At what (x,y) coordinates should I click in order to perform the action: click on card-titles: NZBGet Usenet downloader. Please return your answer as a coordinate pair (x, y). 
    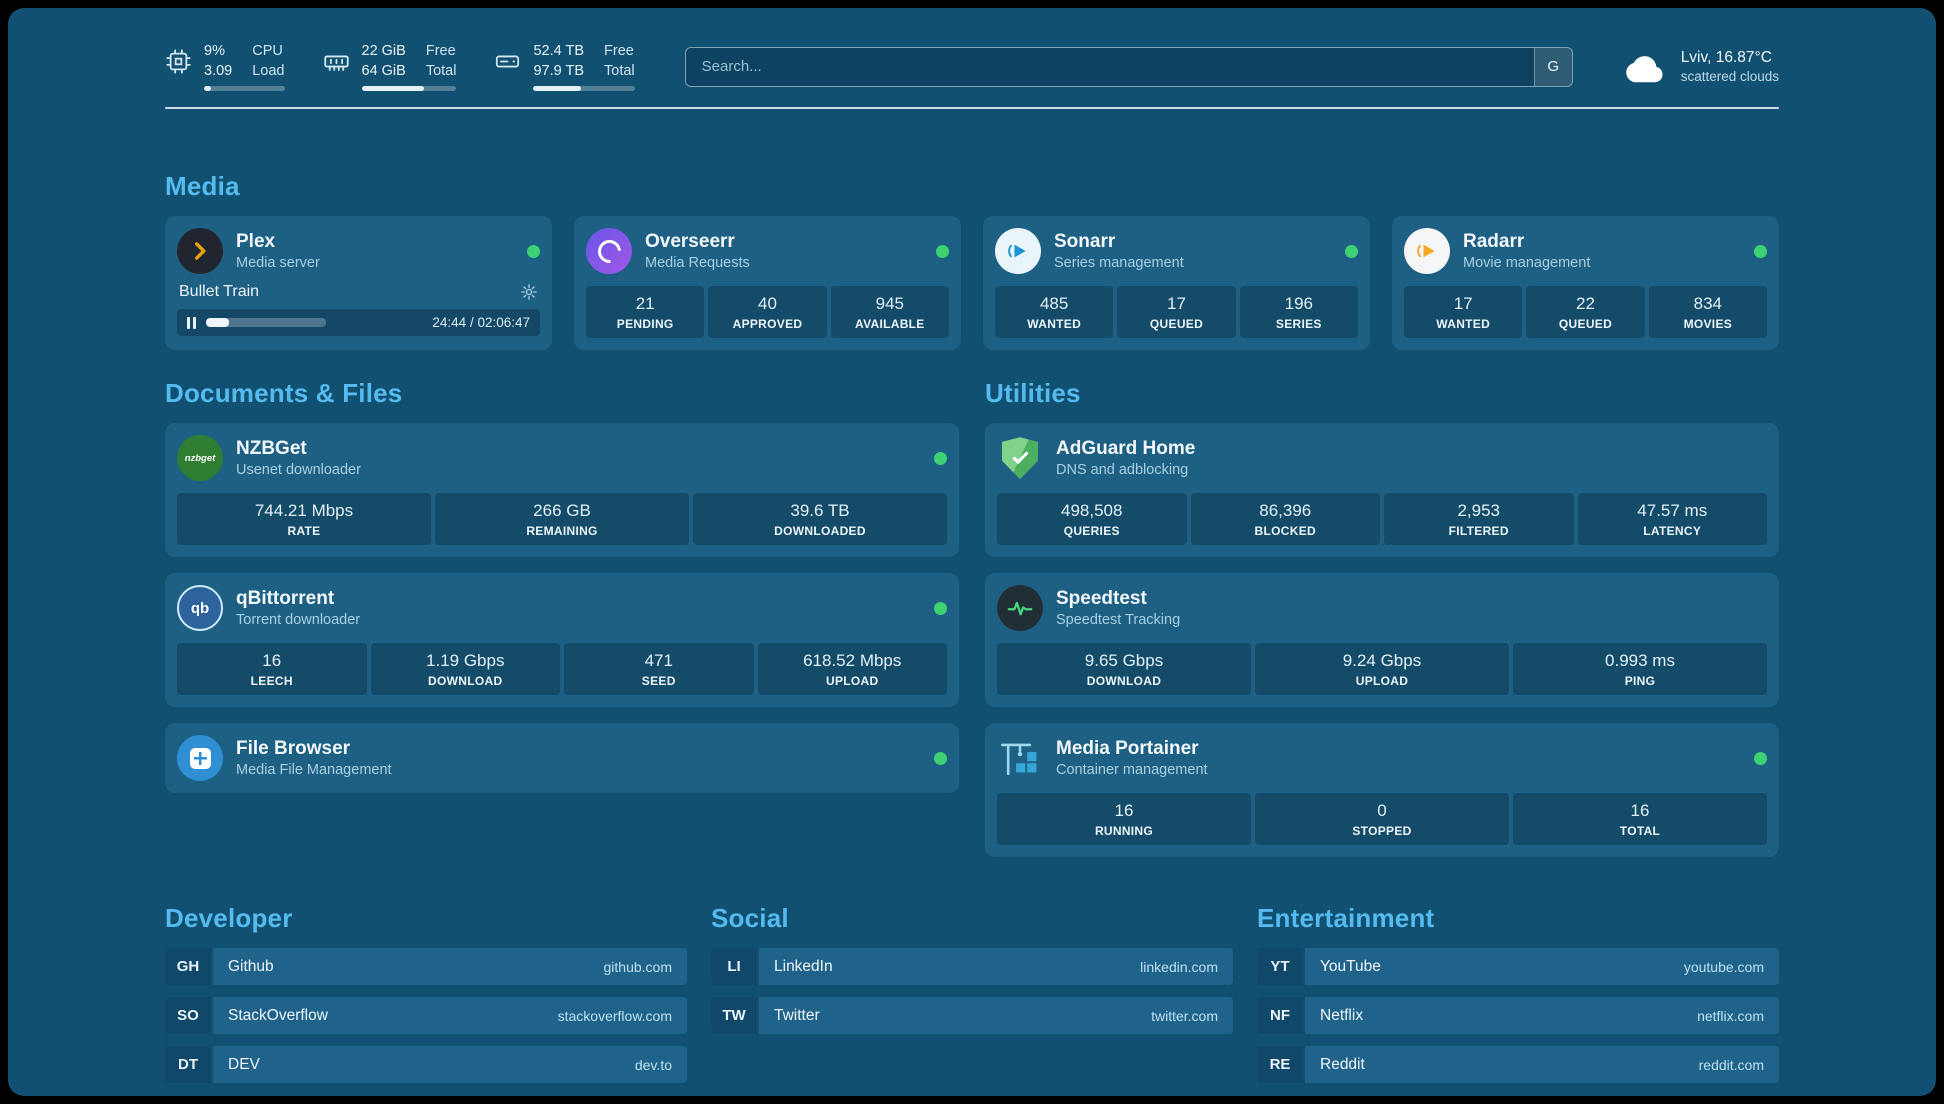
    Looking at the image, I should click on (298, 458).